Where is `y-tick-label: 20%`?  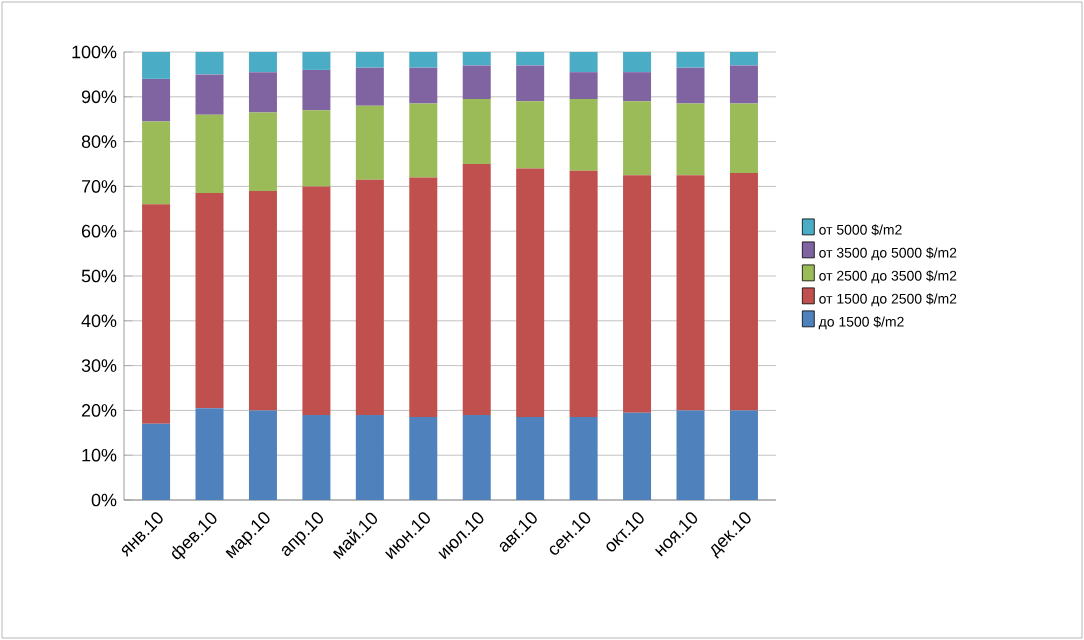 y-tick-label: 20% is located at coordinates (99, 410).